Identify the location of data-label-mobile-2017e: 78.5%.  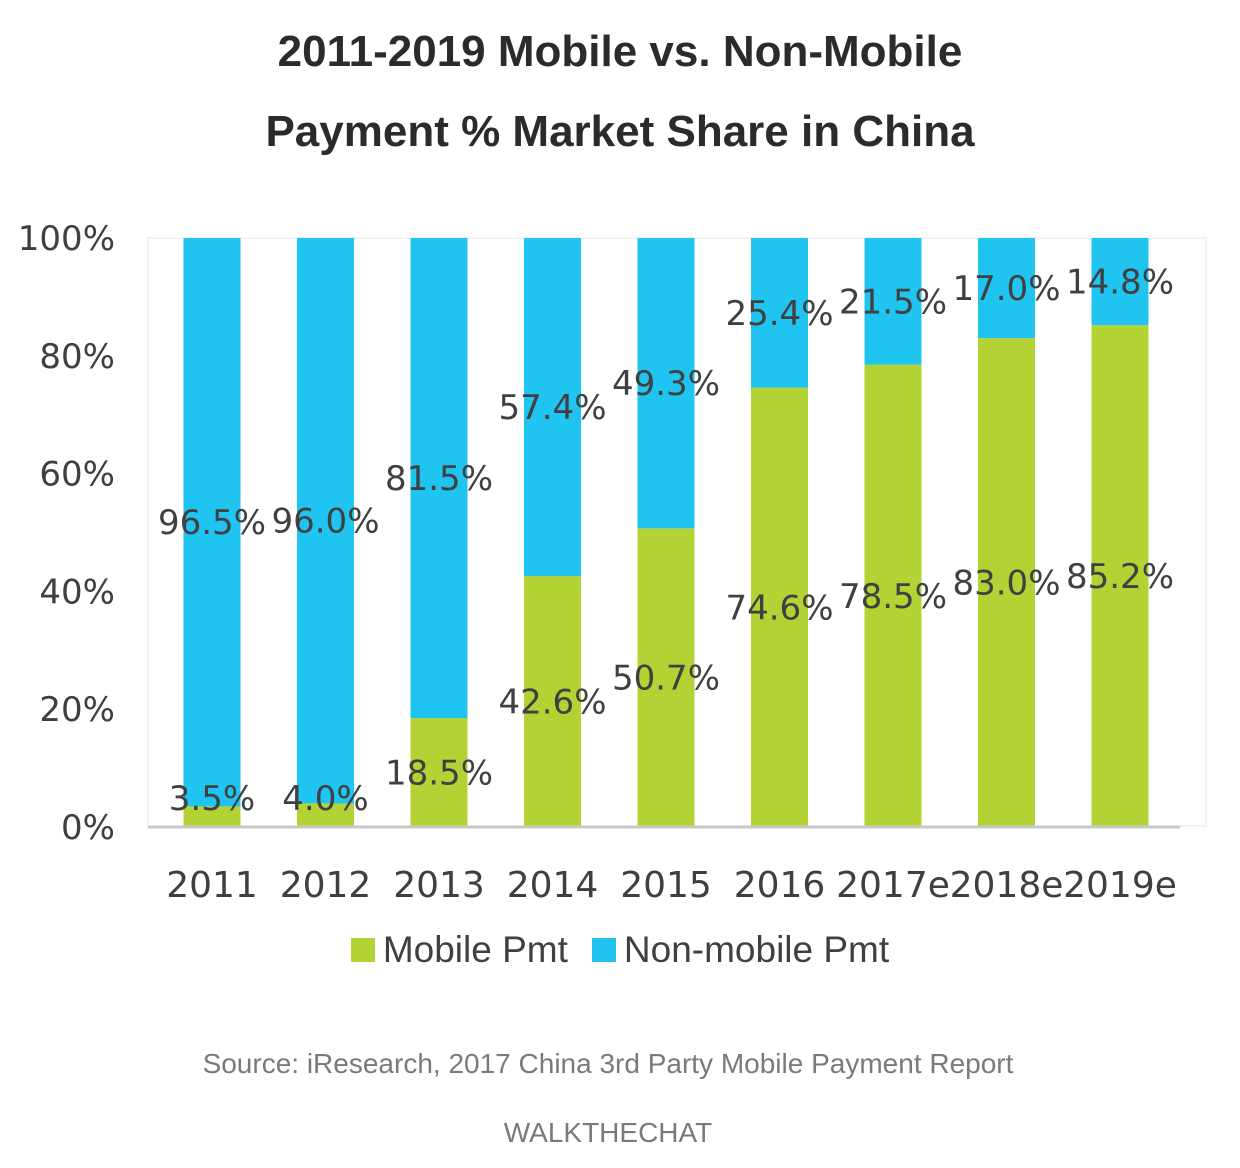
(893, 597).